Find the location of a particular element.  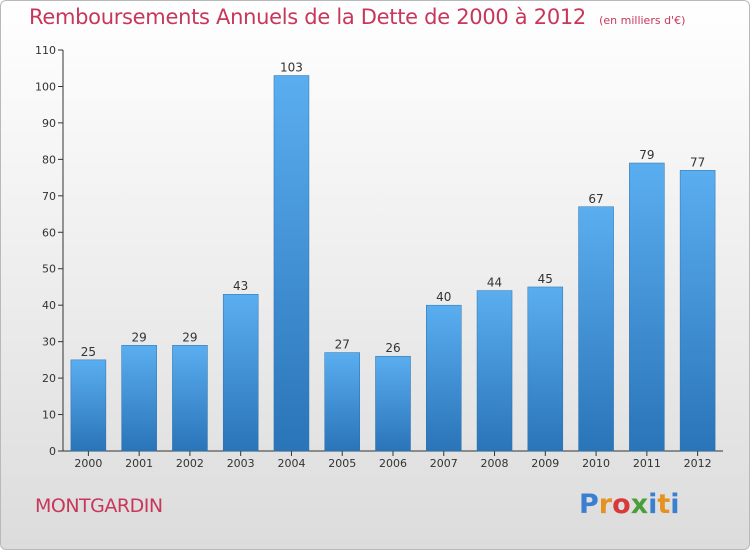

bar-value-label: 40 is located at coordinates (443, 297).